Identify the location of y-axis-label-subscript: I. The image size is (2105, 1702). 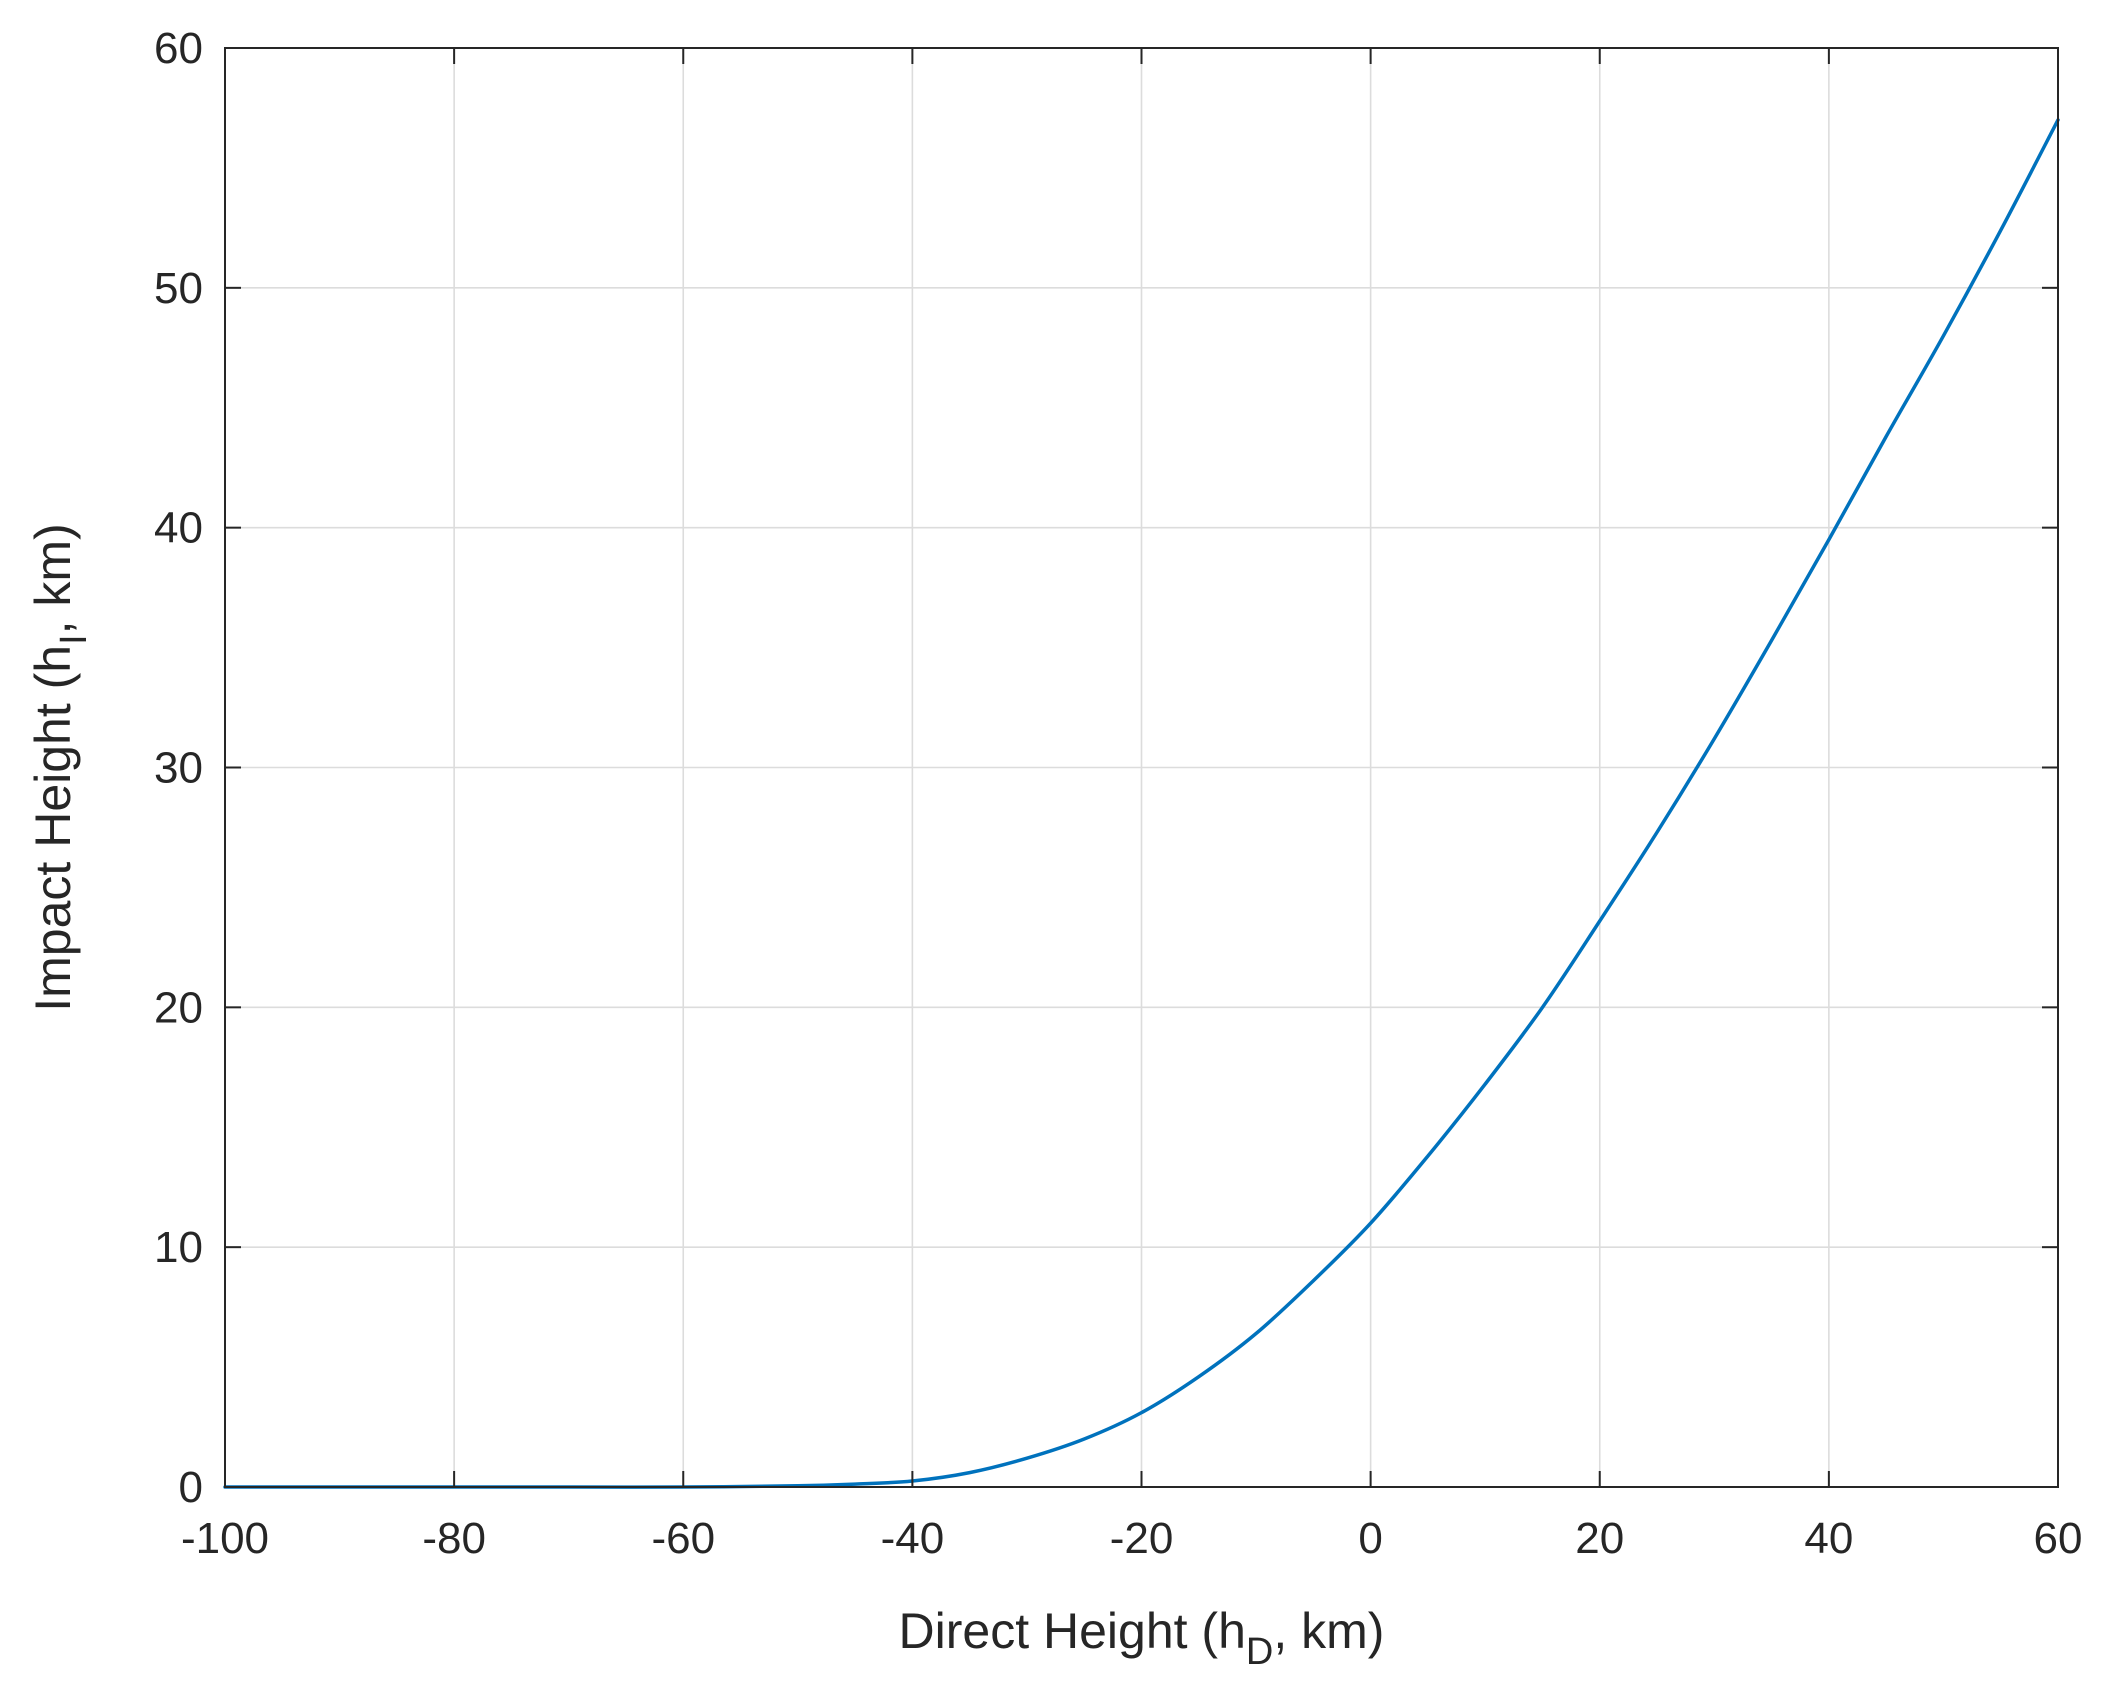
(74, 639).